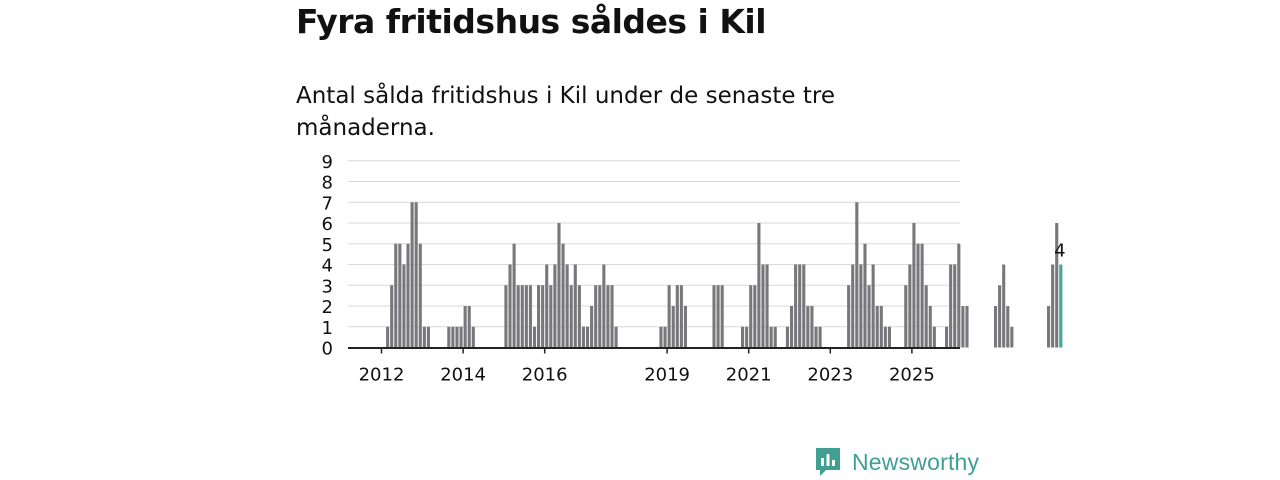 This screenshot has width=1280, height=480. I want to click on y-tick-label: 9, so click(327, 162).